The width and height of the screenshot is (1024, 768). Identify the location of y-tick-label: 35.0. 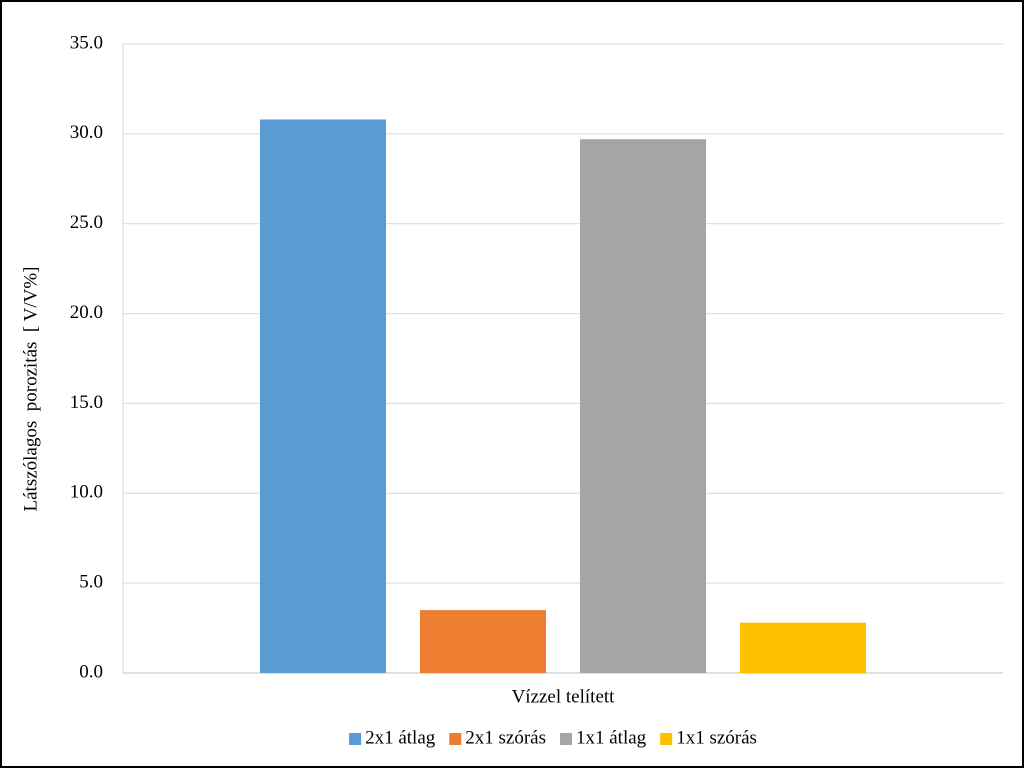
(86, 42).